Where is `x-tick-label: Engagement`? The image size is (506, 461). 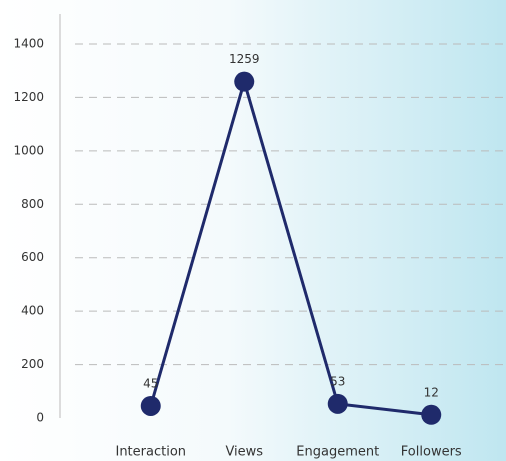
x-tick-label: Engagement is located at coordinates (337, 452).